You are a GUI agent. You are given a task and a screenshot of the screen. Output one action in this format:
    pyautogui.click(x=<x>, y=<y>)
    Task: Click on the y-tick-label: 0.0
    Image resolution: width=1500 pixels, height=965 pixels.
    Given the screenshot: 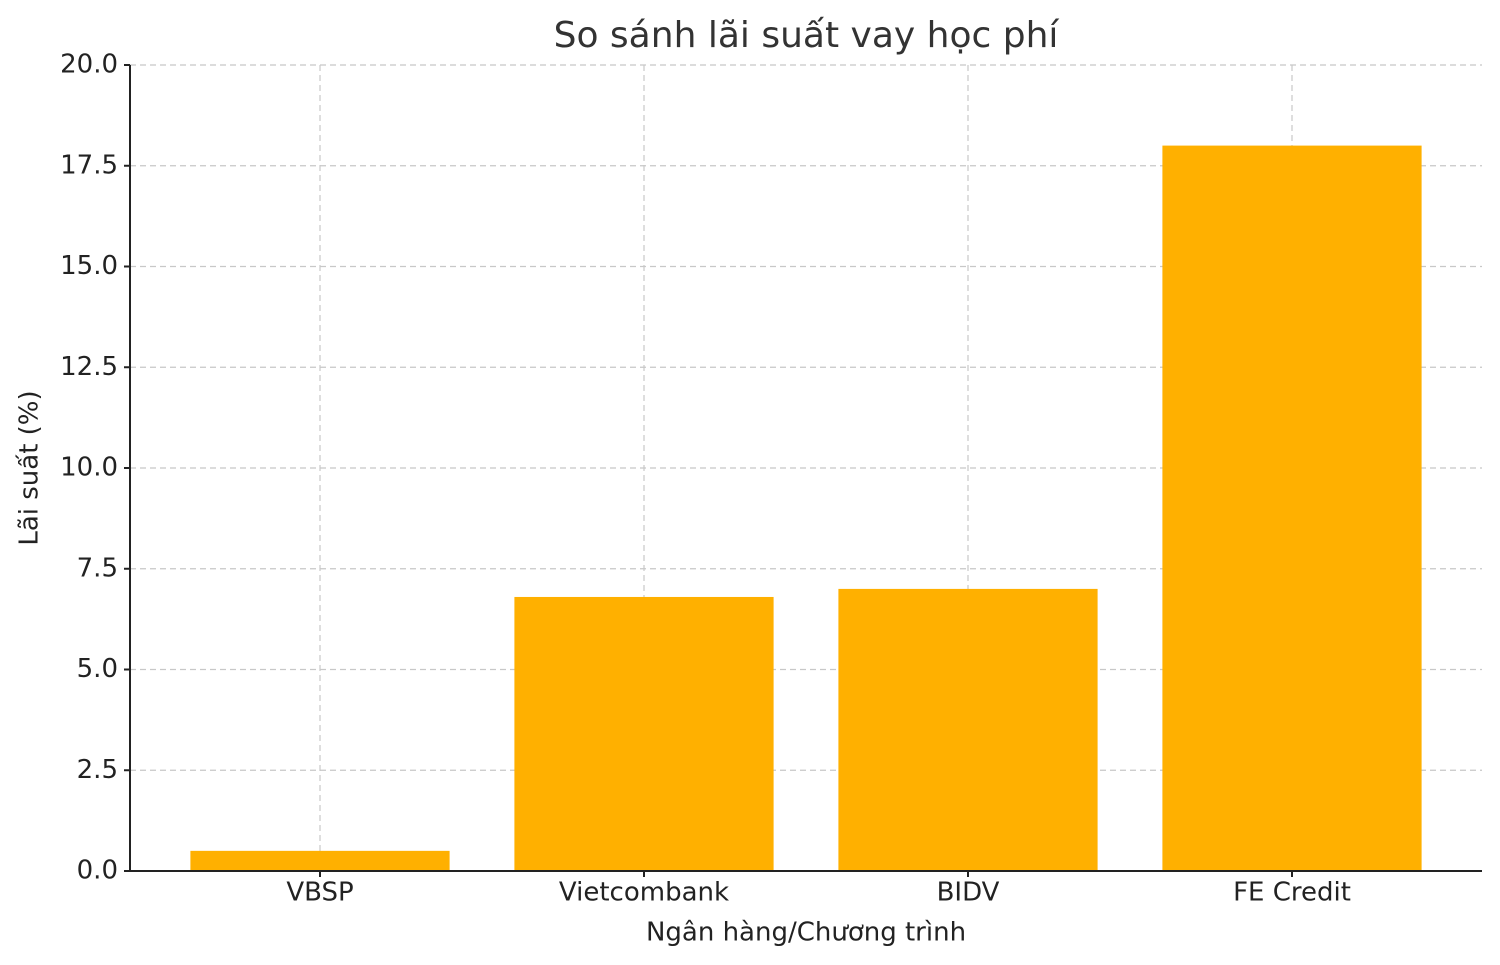 What is the action you would take?
    pyautogui.click(x=97, y=871)
    